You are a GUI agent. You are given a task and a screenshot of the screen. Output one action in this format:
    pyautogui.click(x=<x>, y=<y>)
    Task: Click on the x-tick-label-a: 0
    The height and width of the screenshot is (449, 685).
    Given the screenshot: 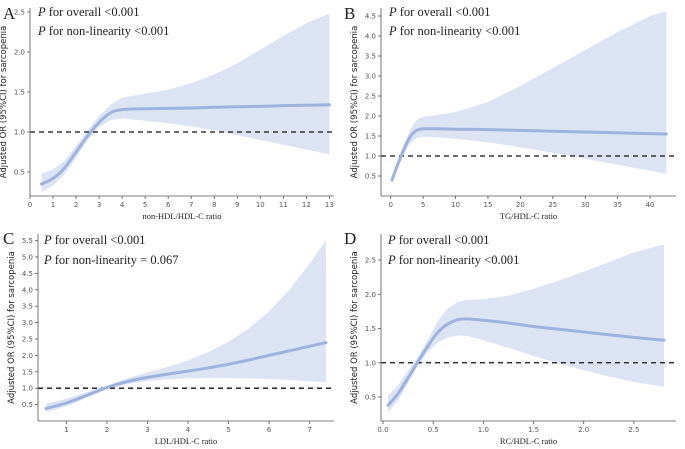 What is the action you would take?
    pyautogui.click(x=30, y=205)
    